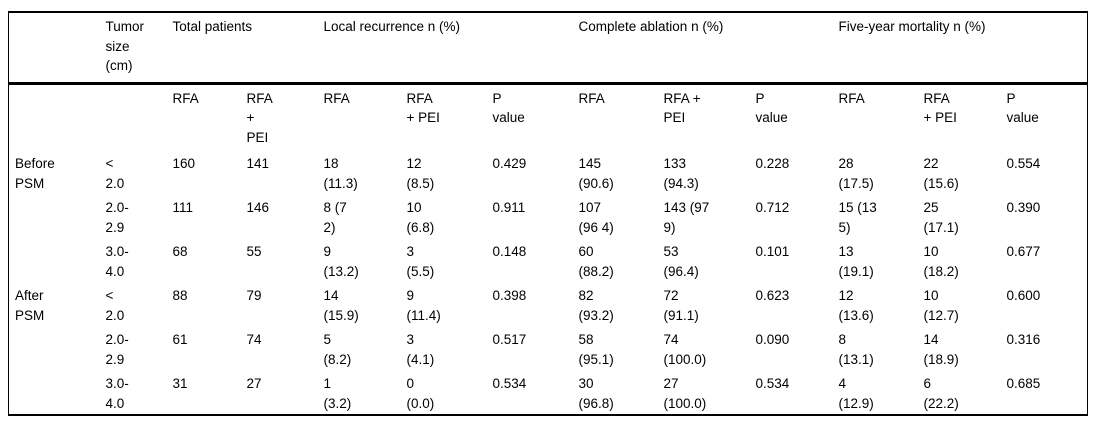 This screenshot has height=433, width=1097. Describe the element at coordinates (184, 163) in the screenshot. I see `data-cell: 160` at that location.